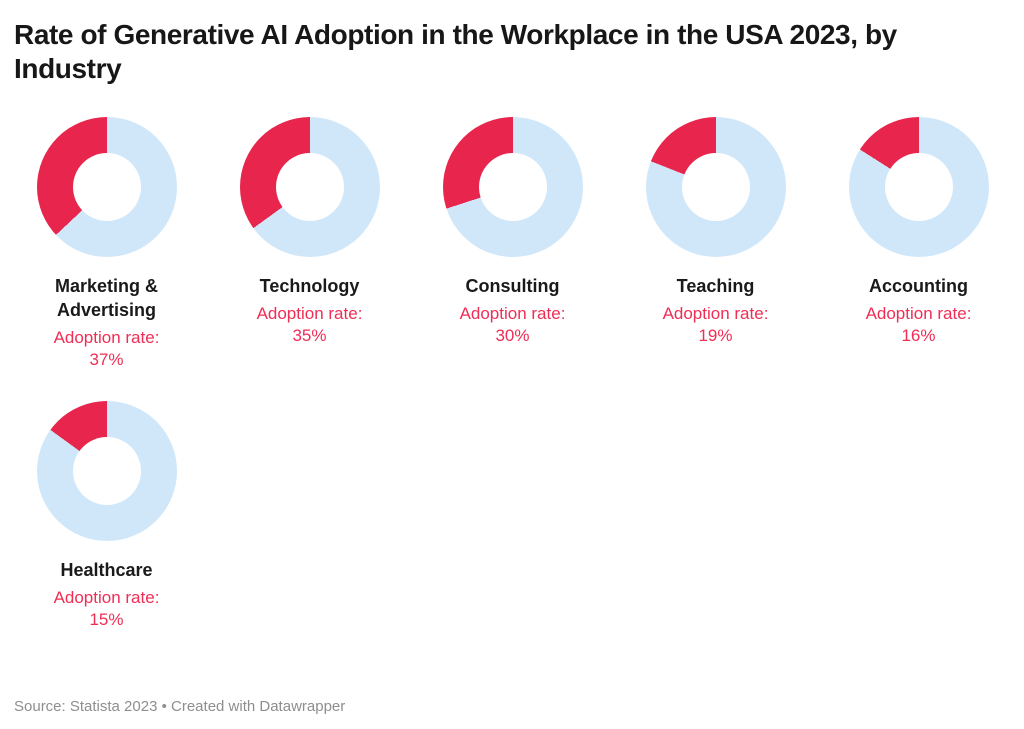  Describe the element at coordinates (106, 359) in the screenshot. I see `adoption-rate-value: 37%` at that location.